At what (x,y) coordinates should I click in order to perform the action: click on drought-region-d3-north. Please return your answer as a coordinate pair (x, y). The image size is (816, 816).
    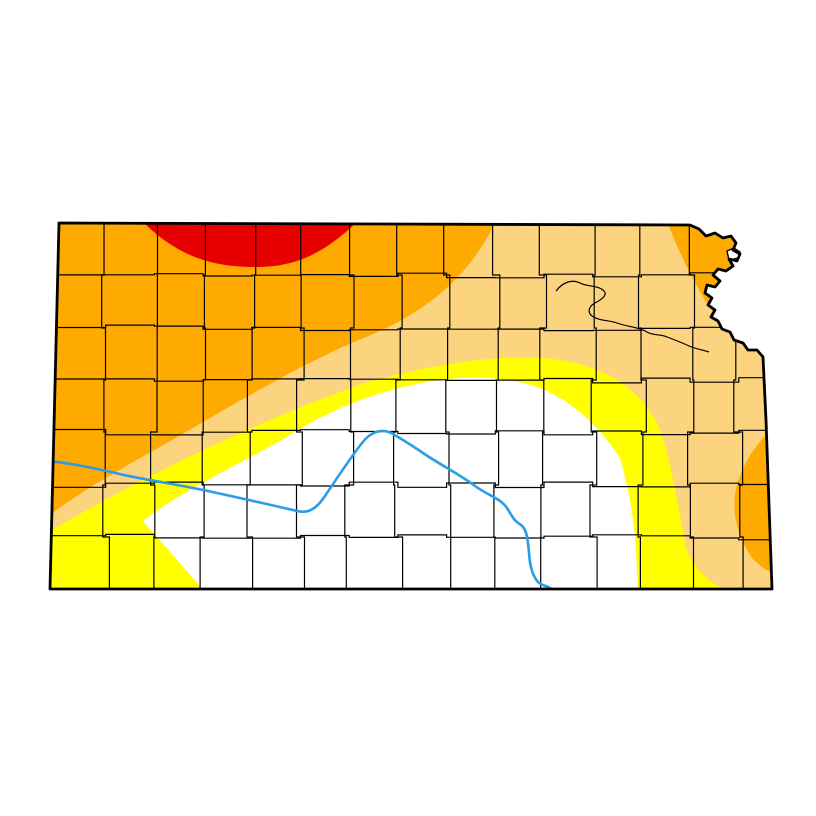
    Looking at the image, I should click on (250, 245).